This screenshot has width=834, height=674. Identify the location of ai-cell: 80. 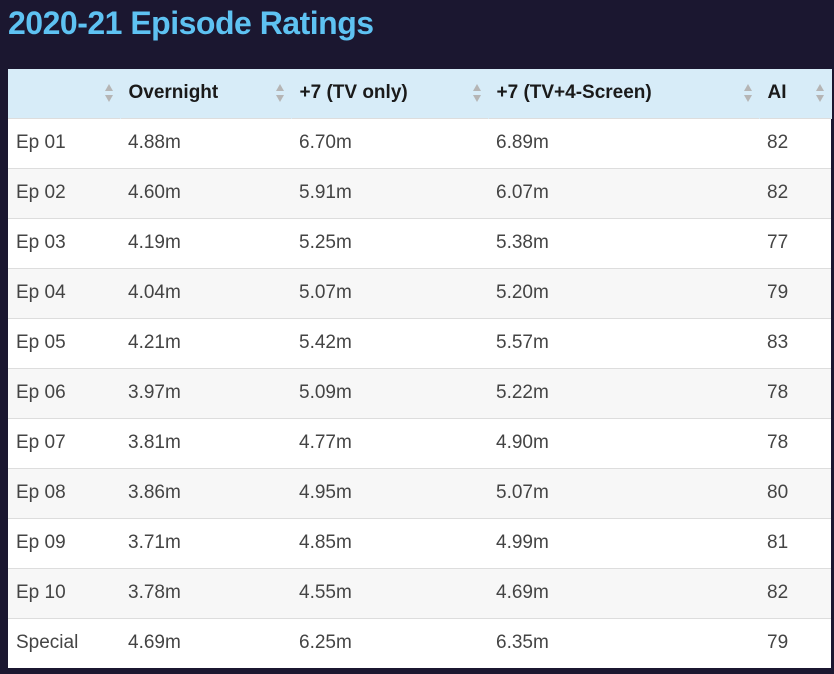
(778, 492).